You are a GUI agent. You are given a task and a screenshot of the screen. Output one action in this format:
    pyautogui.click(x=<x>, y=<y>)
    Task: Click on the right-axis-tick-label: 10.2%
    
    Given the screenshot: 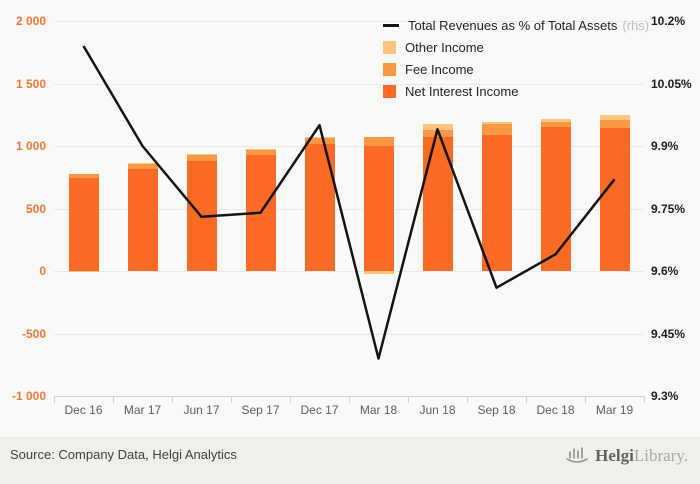 What is the action you would take?
    pyautogui.click(x=668, y=21)
    